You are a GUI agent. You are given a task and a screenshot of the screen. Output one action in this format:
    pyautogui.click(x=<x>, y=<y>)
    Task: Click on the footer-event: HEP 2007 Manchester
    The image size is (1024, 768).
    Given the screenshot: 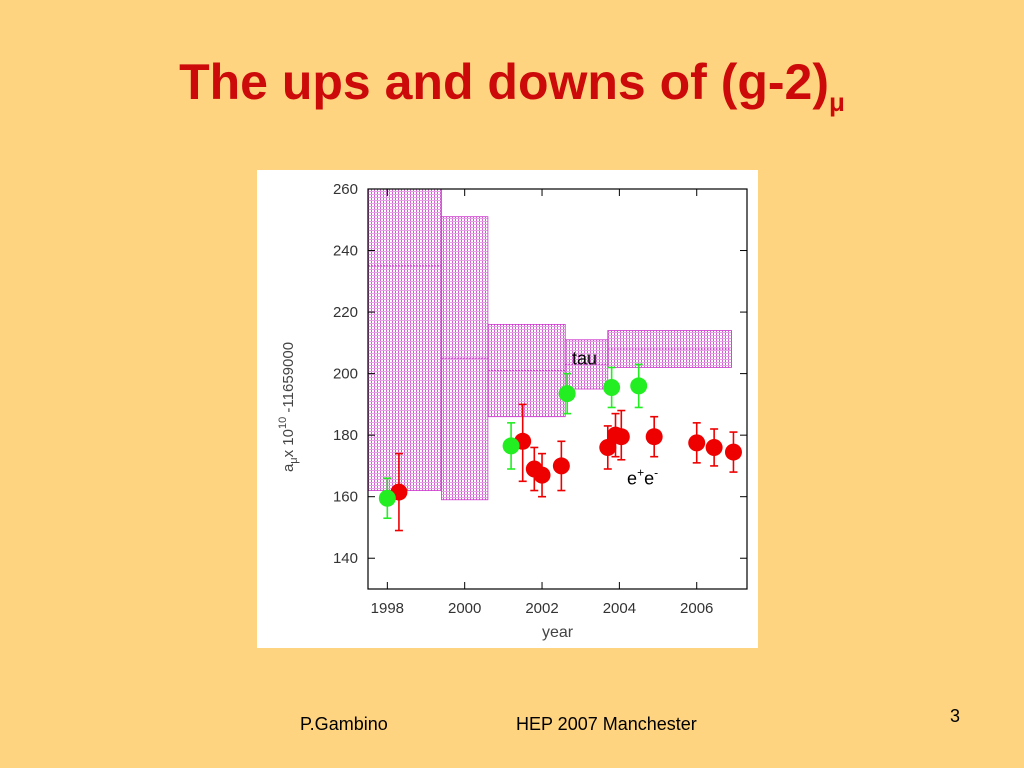 What is the action you would take?
    pyautogui.click(x=606, y=724)
    